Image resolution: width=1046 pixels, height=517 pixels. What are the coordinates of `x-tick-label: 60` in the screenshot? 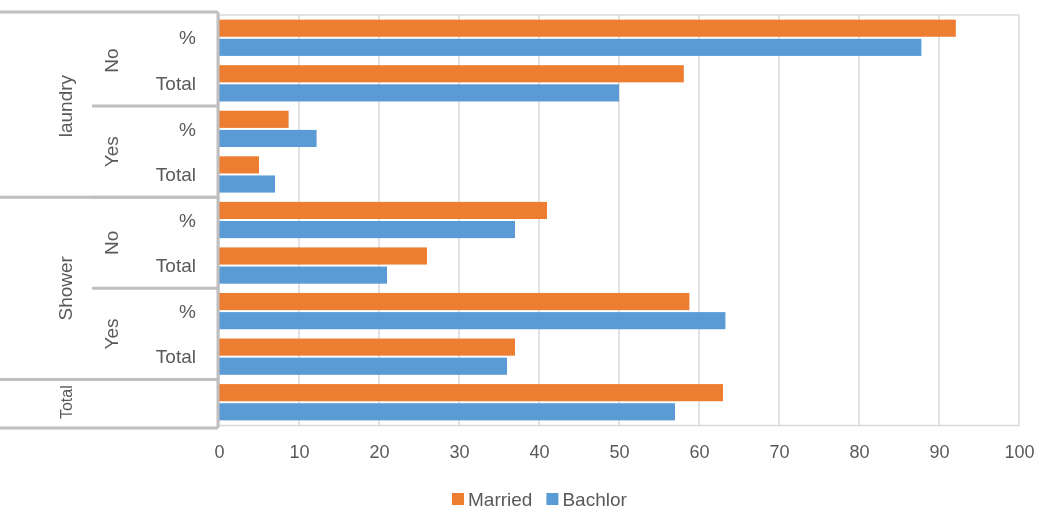 It's located at (699, 451).